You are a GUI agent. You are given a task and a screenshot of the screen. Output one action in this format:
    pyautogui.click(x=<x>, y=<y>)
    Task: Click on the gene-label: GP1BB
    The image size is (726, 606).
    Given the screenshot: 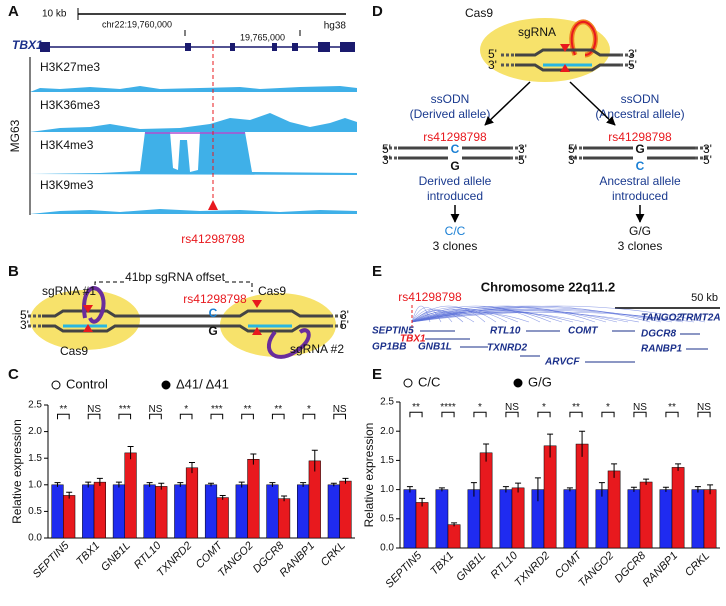 What is the action you would take?
    pyautogui.click(x=389, y=347)
    